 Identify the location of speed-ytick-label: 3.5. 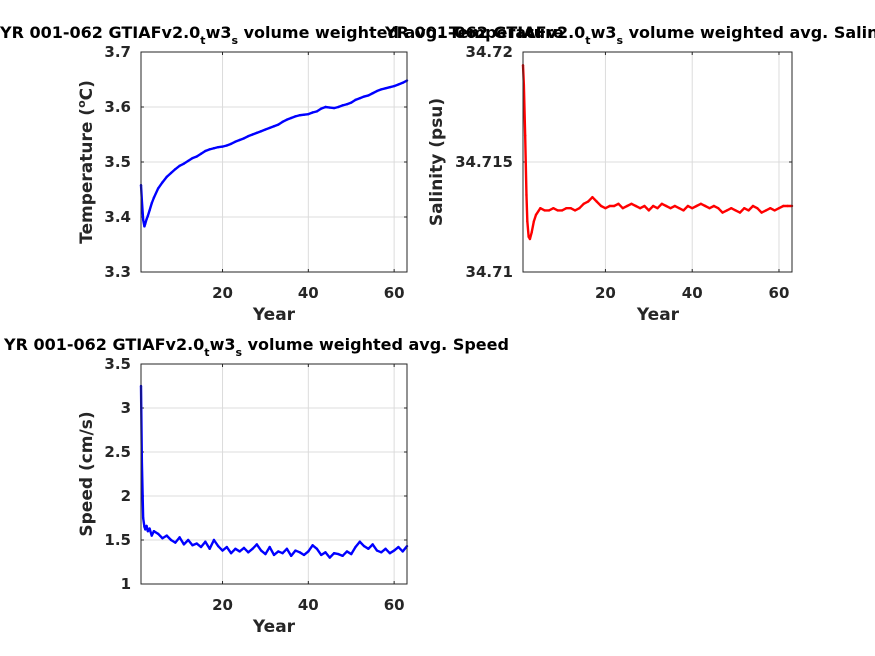
(117, 364).